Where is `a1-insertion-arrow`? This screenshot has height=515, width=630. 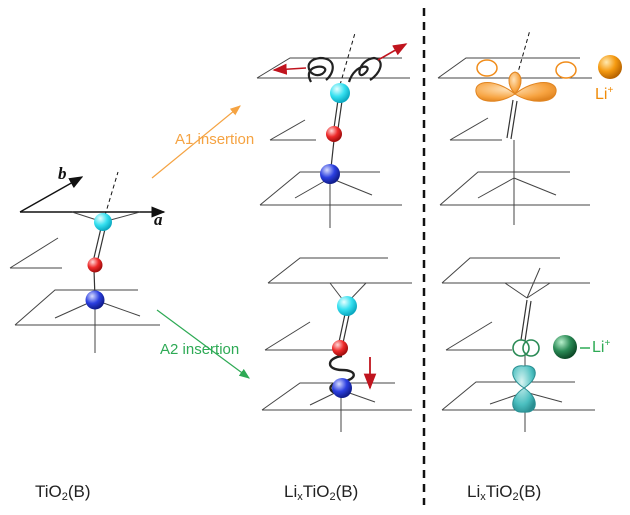 a1-insertion-arrow is located at coordinates (196, 142).